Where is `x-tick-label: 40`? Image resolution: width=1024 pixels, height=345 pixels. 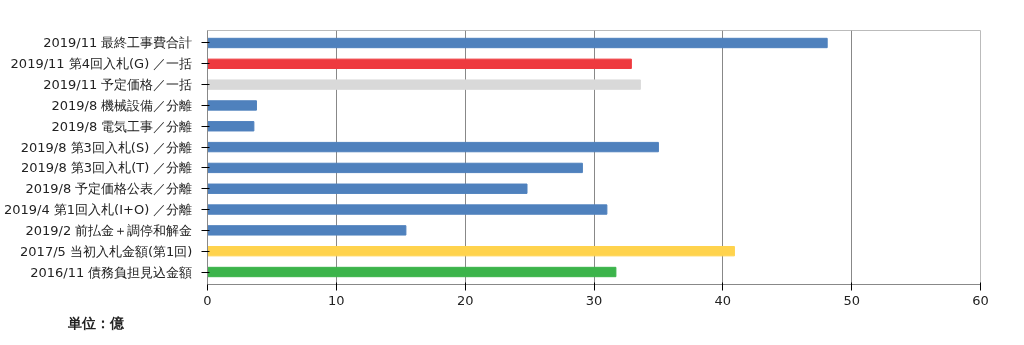 x-tick-label: 40 is located at coordinates (723, 300).